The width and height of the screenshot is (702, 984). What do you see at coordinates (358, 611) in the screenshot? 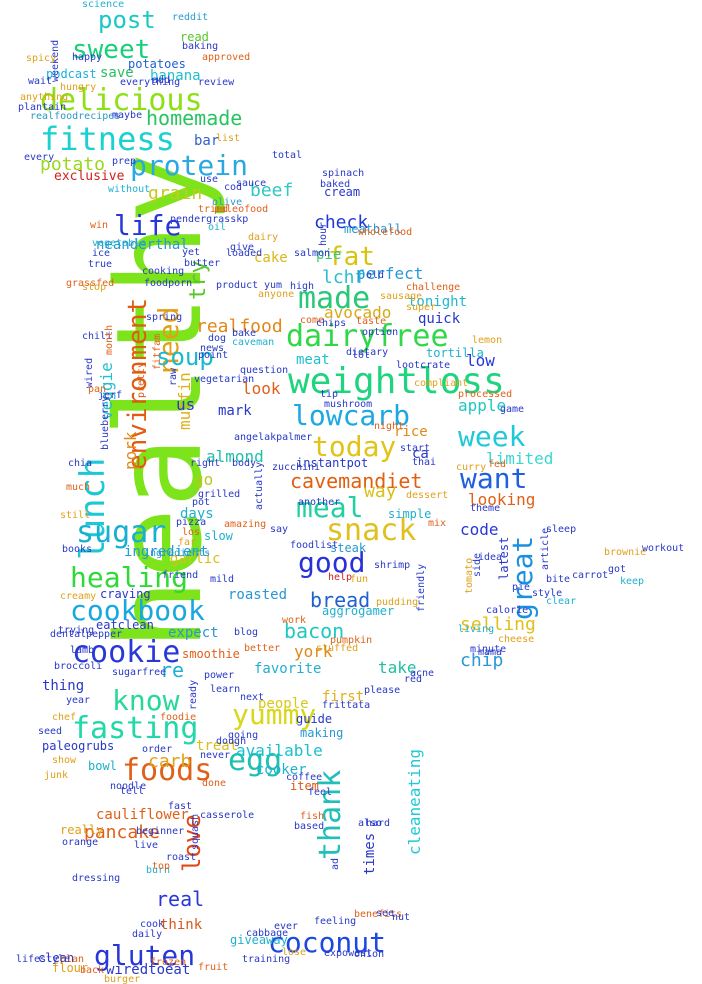
I see `word-aggrogamer: aggrogamer` at bounding box center [358, 611].